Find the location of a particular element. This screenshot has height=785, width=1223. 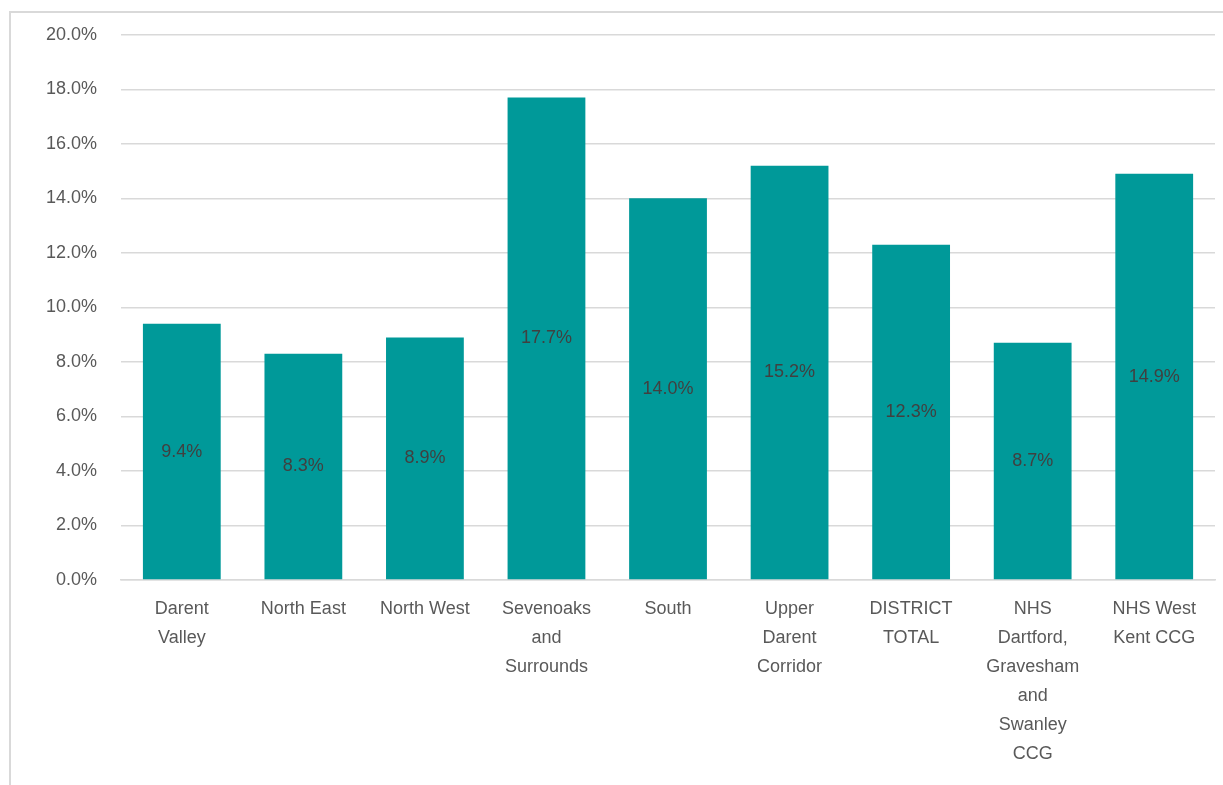

data-label: 8.9% is located at coordinates (425, 457).